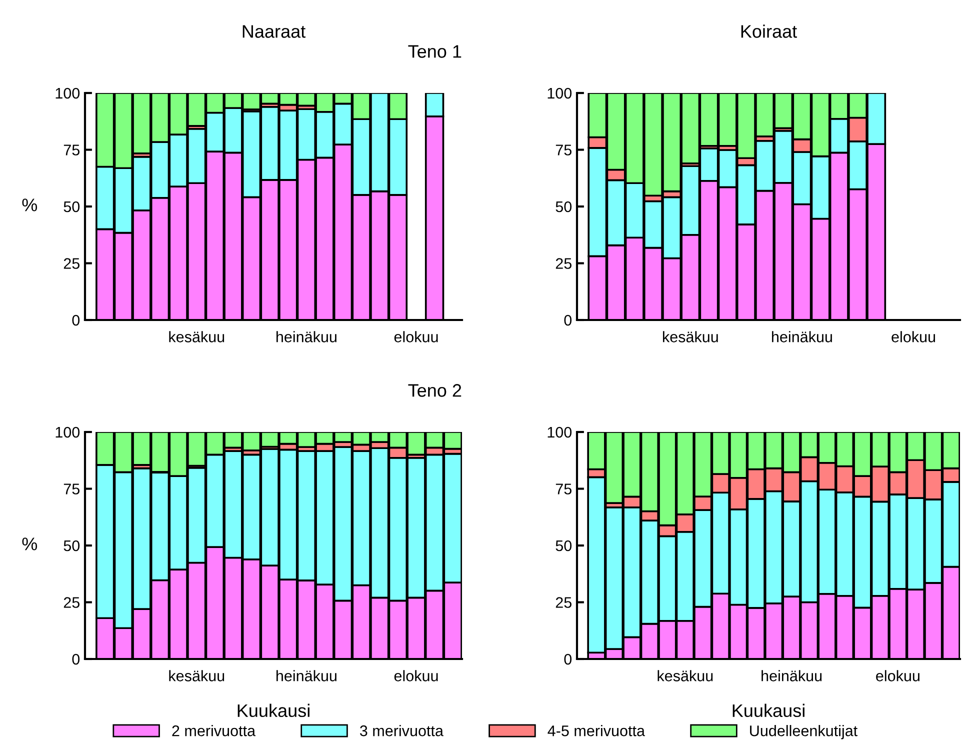  I want to click on chart-subtitle: Teno 2, so click(435, 390).